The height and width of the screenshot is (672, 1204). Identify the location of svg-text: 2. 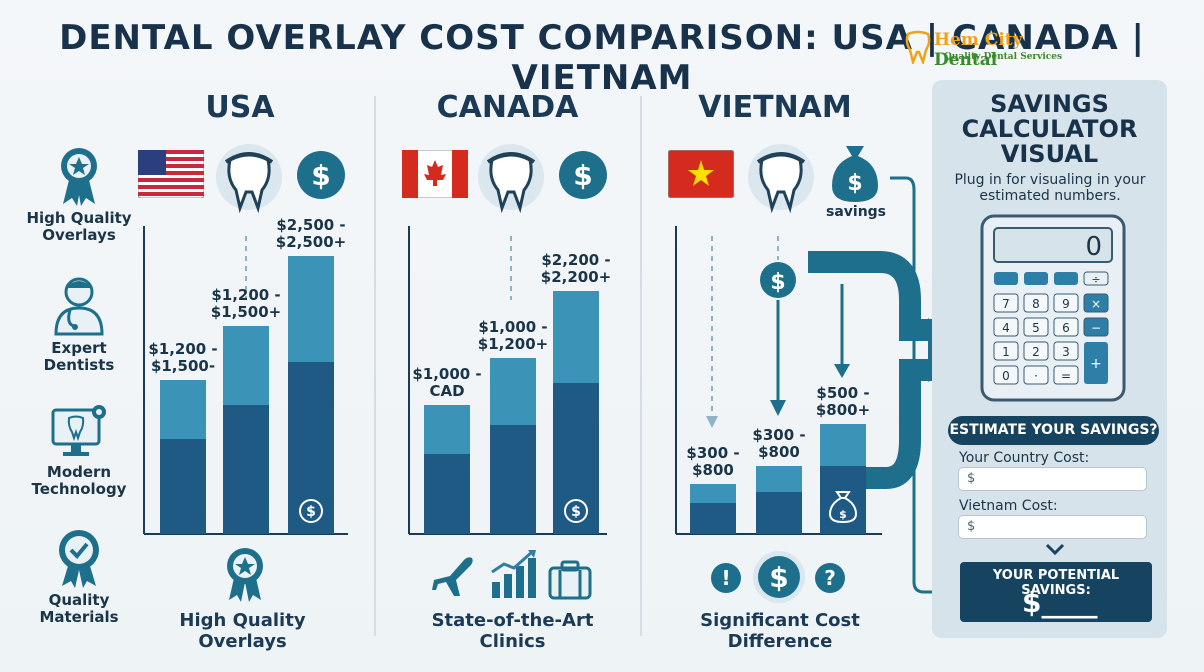
(1036, 352).